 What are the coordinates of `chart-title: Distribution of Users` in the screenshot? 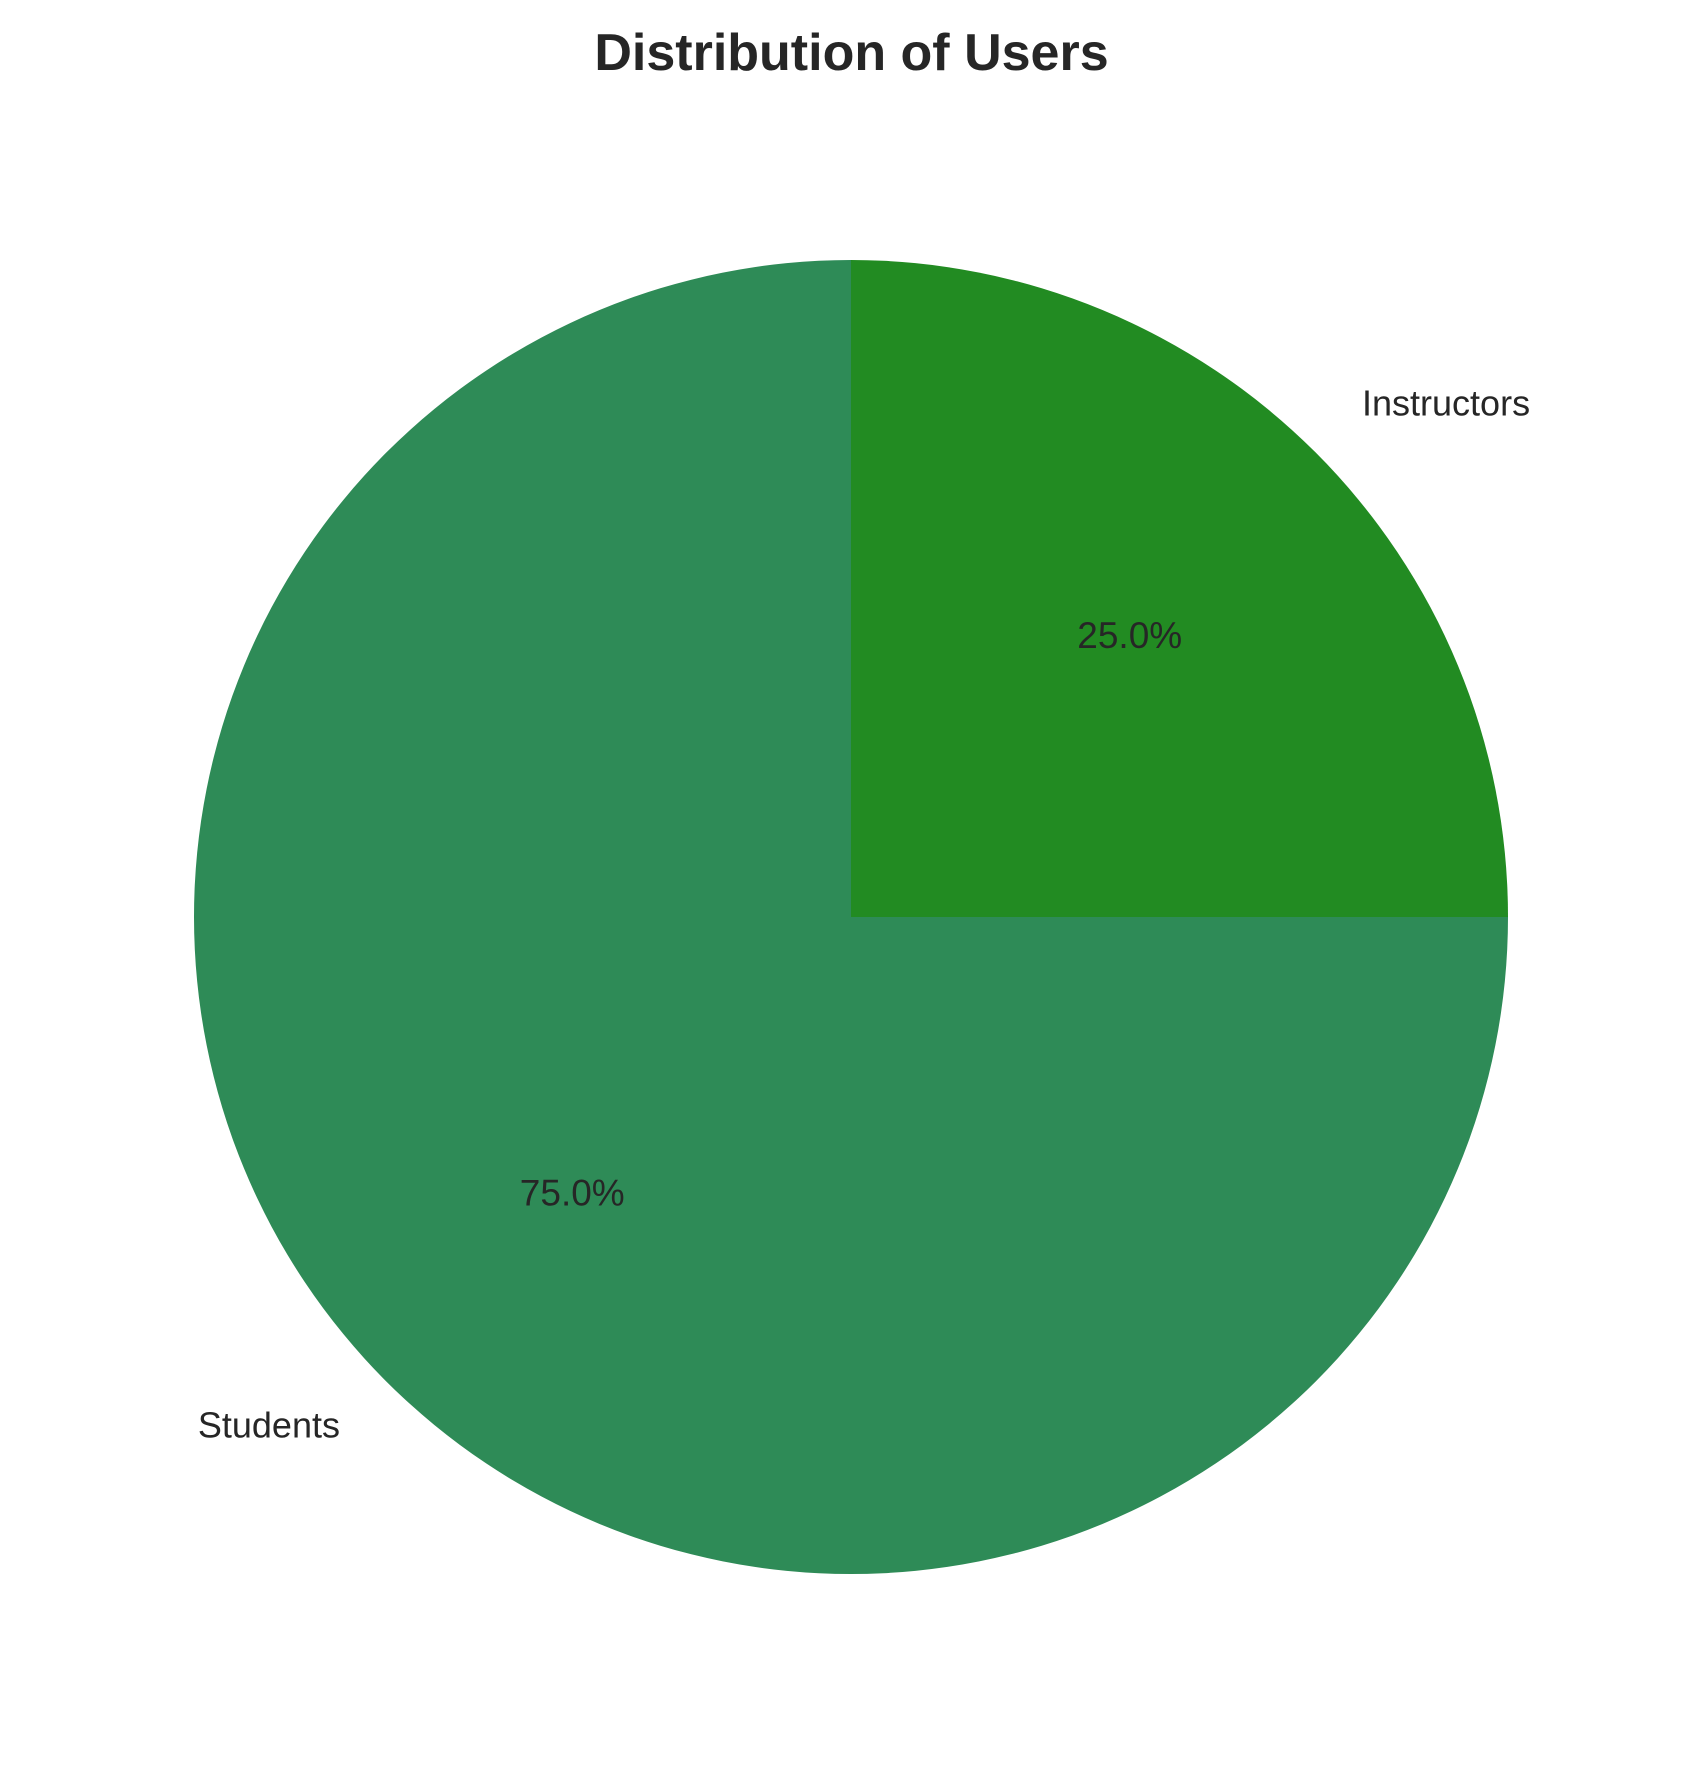 It's located at (851, 53).